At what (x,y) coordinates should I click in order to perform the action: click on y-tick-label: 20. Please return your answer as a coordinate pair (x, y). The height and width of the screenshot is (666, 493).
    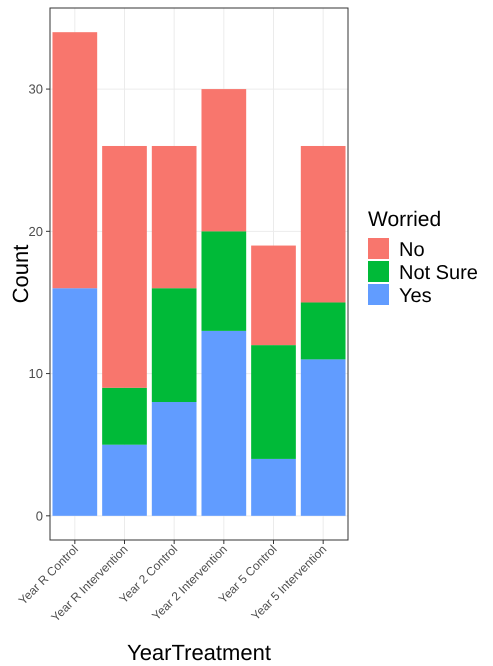
    Looking at the image, I should click on (35, 231).